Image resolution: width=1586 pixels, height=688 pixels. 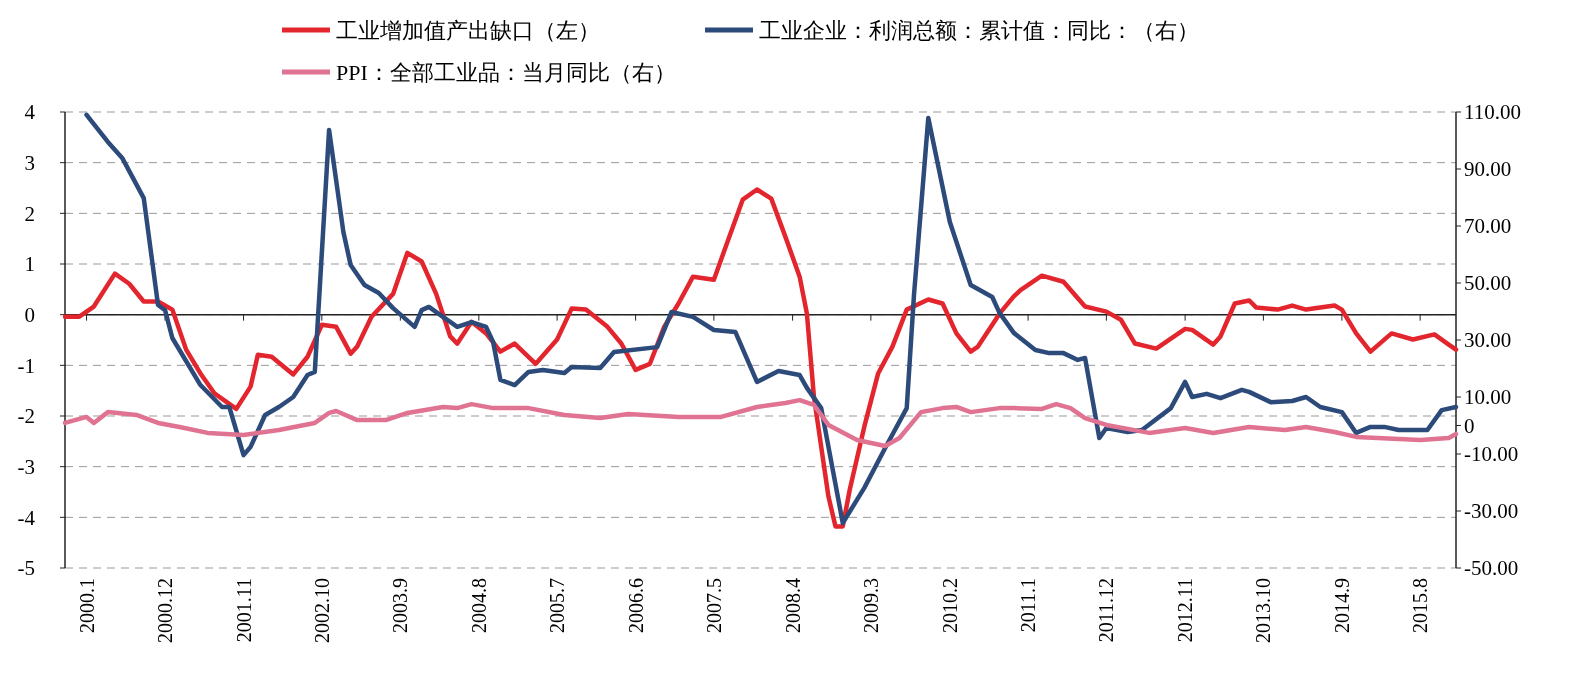 I want to click on x-tick-label: 2001.11, so click(x=243, y=610).